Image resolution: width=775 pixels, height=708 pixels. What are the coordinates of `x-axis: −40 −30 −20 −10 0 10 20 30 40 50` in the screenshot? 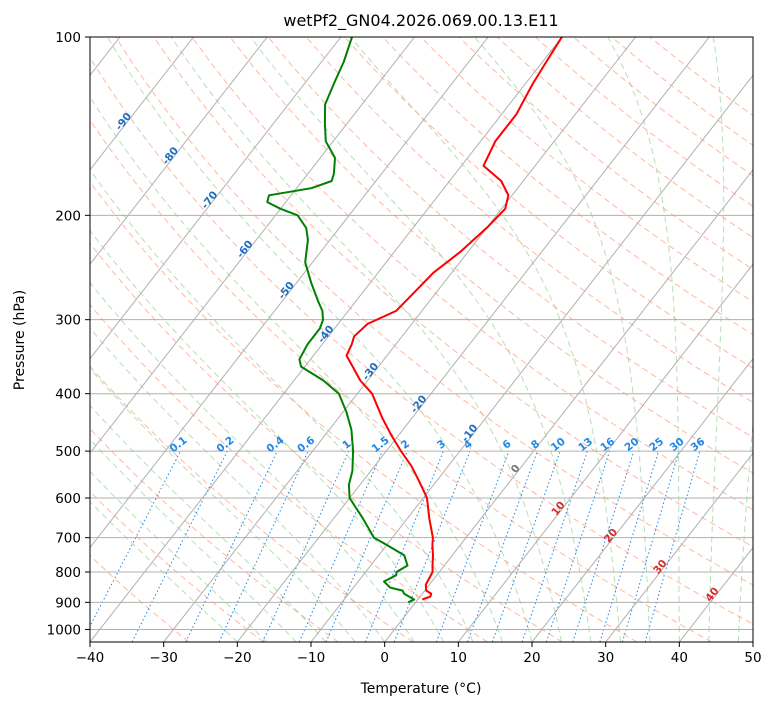 It's located at (419, 654).